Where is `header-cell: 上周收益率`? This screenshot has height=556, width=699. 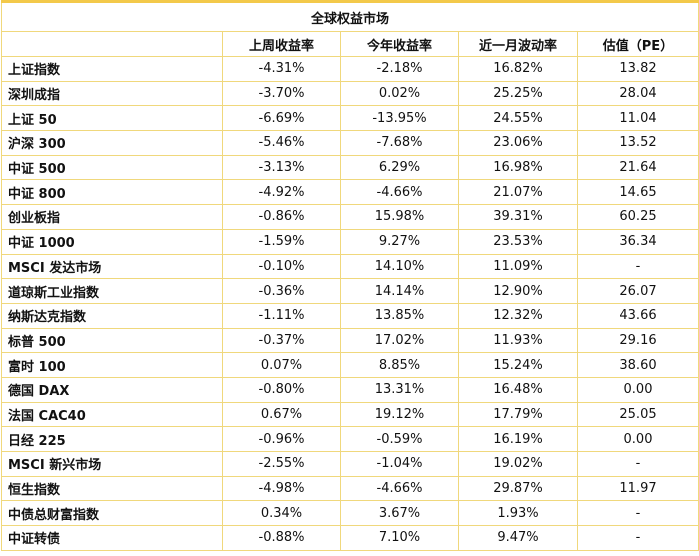
header-cell: 上周收益率 is located at coordinates (281, 44).